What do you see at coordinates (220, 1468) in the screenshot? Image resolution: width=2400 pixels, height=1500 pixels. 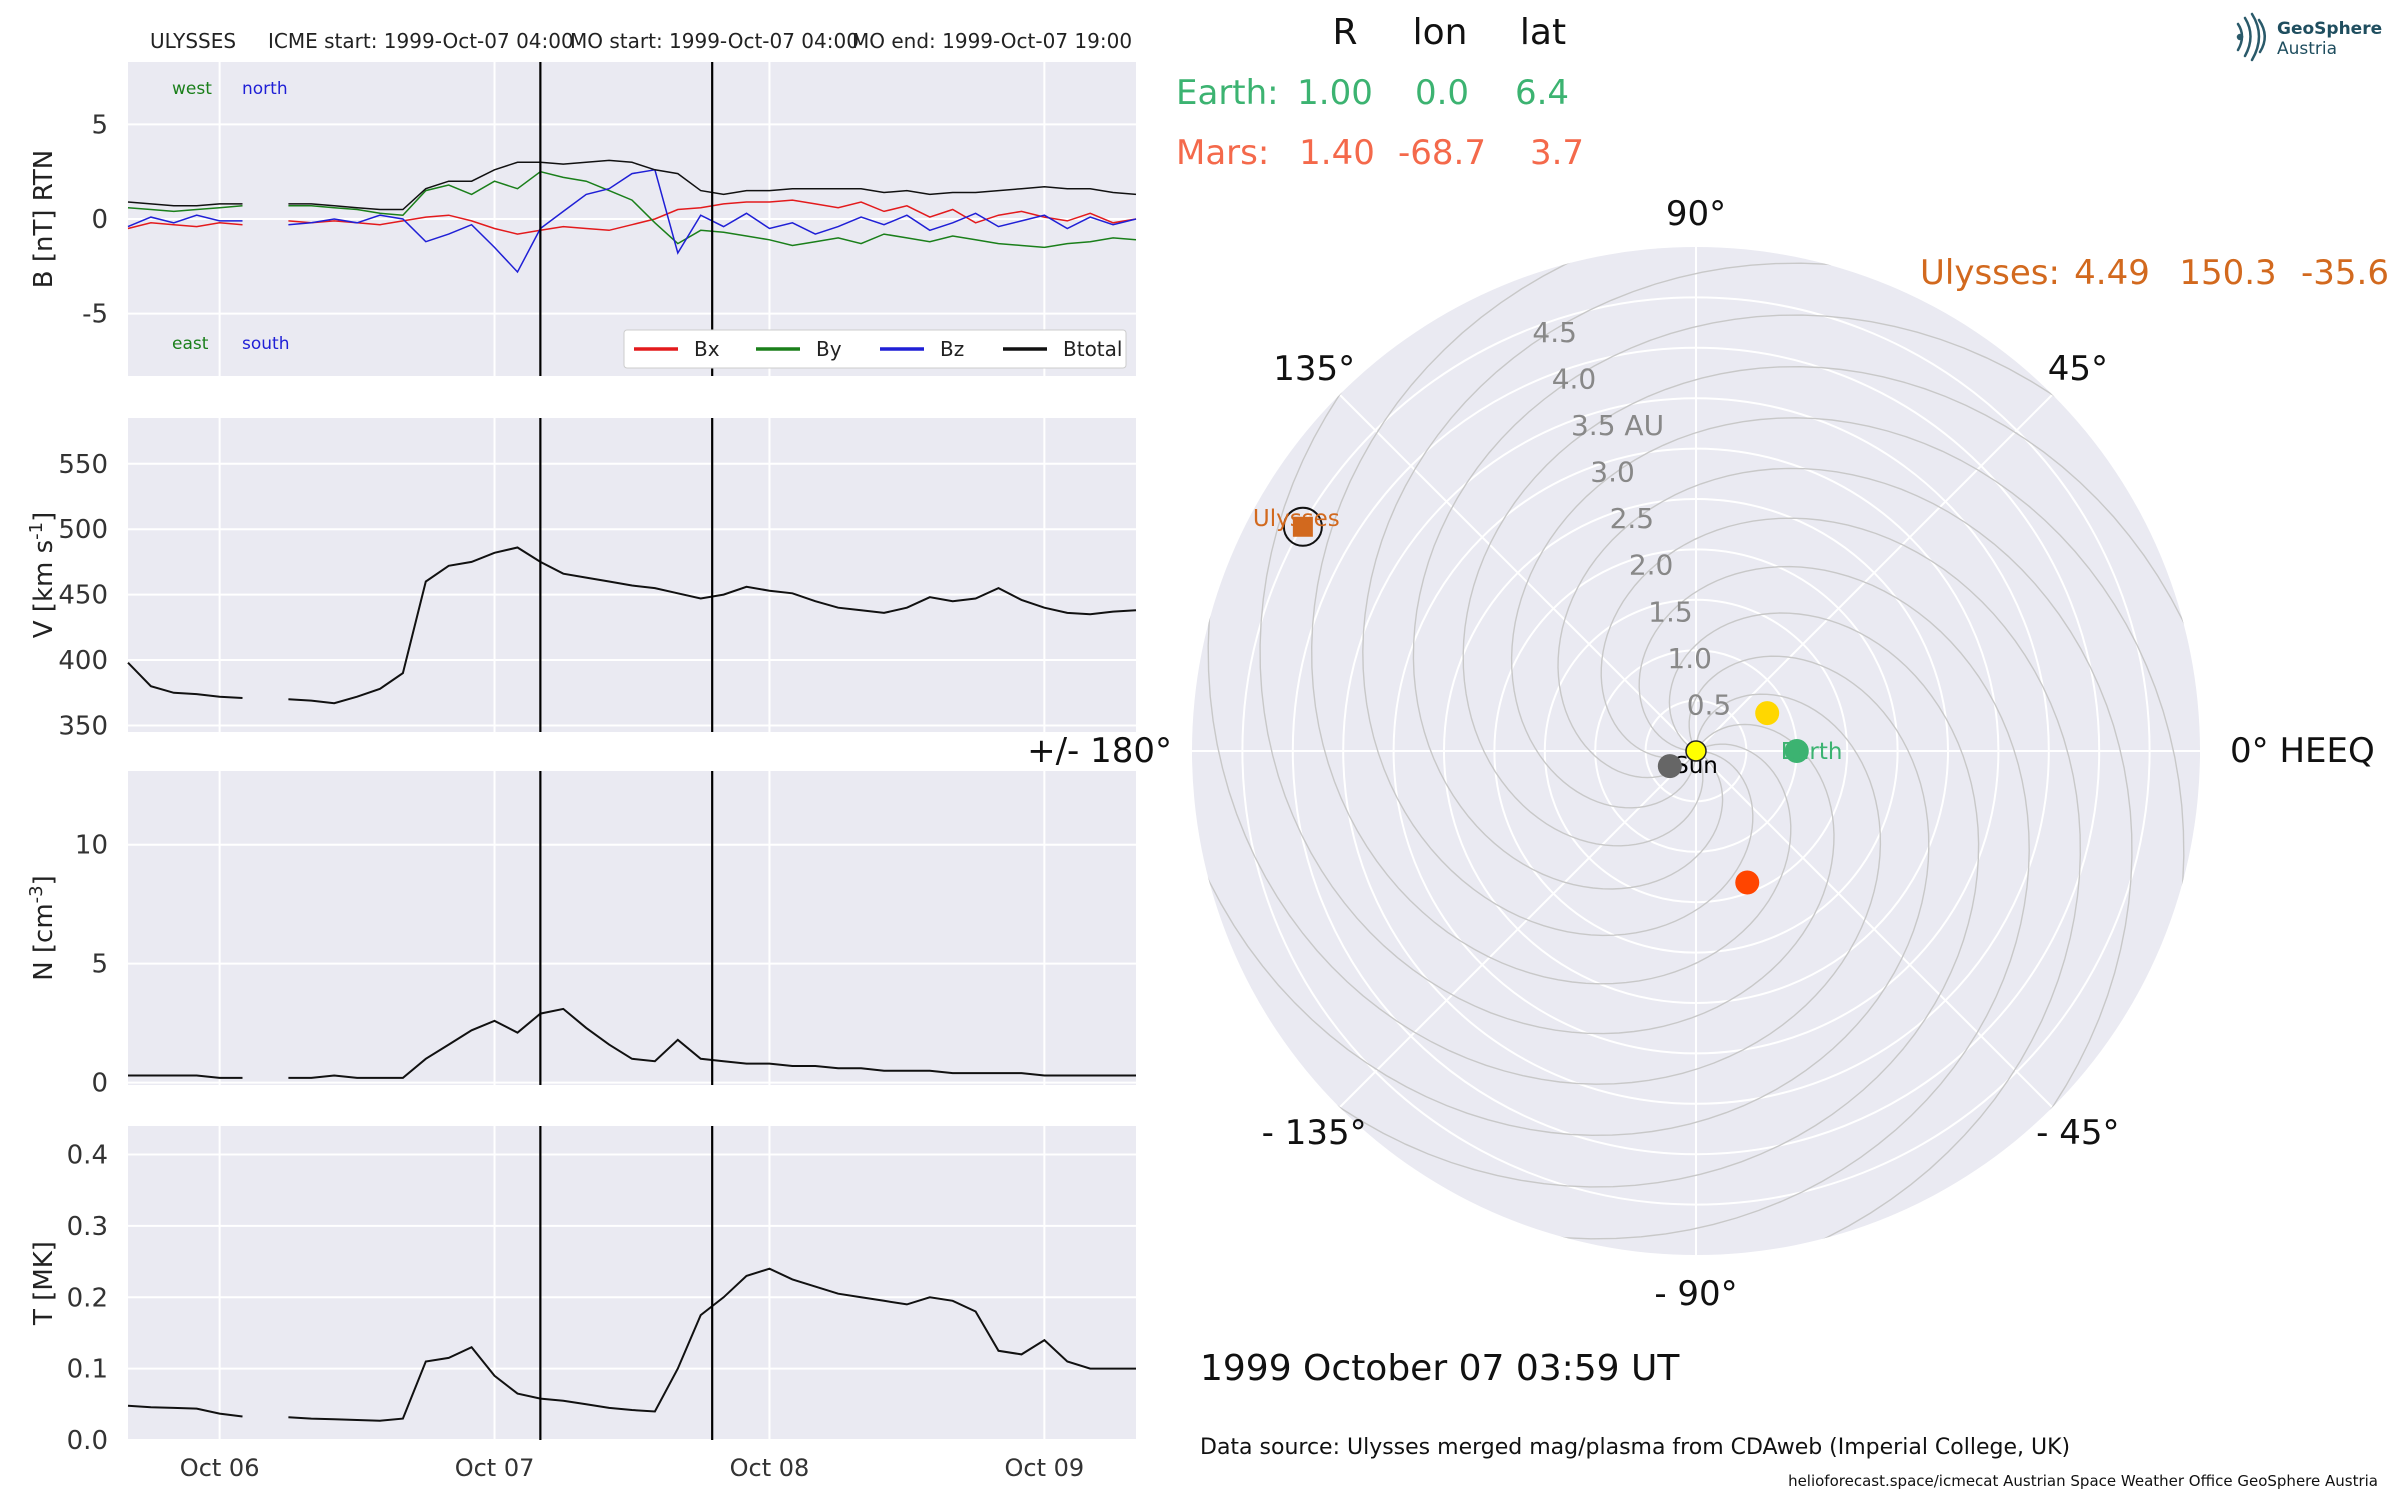 I see `x-tick-label: Oct 06` at bounding box center [220, 1468].